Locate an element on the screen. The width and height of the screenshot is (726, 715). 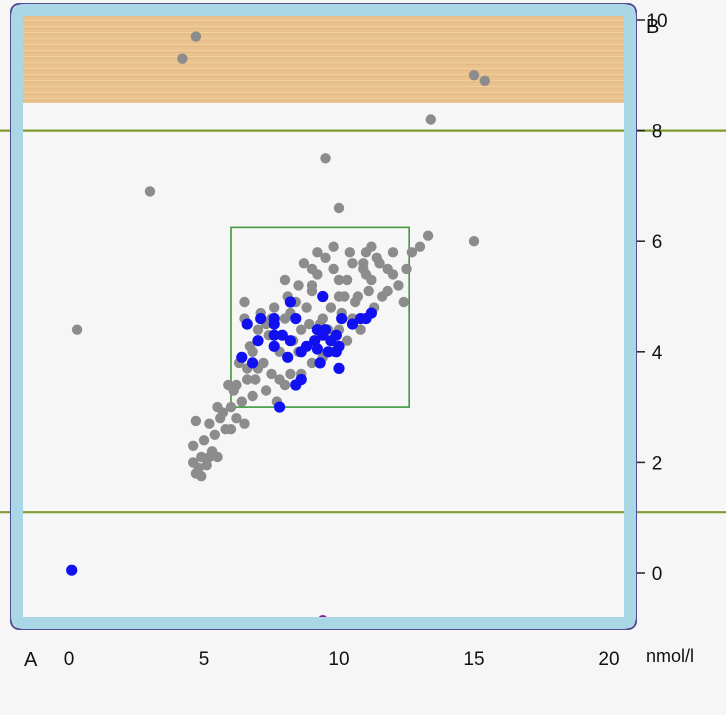
x-axis: 0 5 10 15 20 is located at coordinates (342, 659).